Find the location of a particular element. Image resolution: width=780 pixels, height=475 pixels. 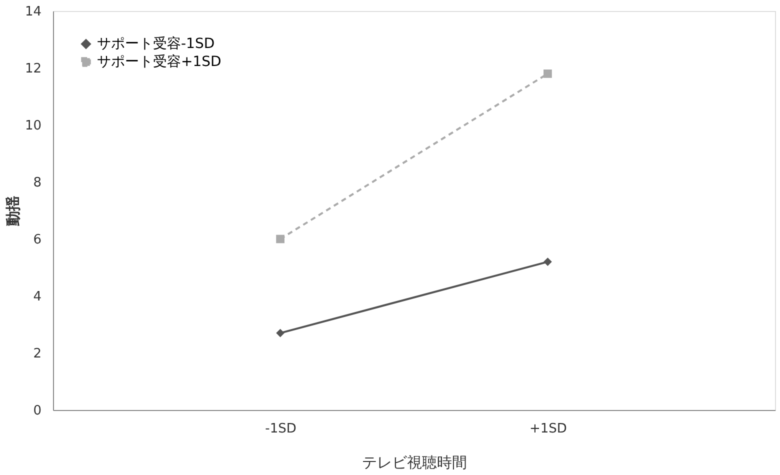

legend-label: サポート受容+1SD is located at coordinates (159, 62).